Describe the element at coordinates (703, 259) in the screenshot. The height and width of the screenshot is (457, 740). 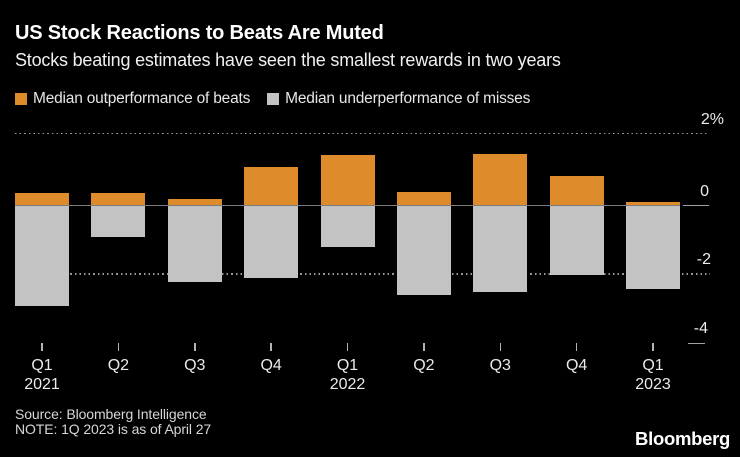
I see `y-axis-label--2: -2` at that location.